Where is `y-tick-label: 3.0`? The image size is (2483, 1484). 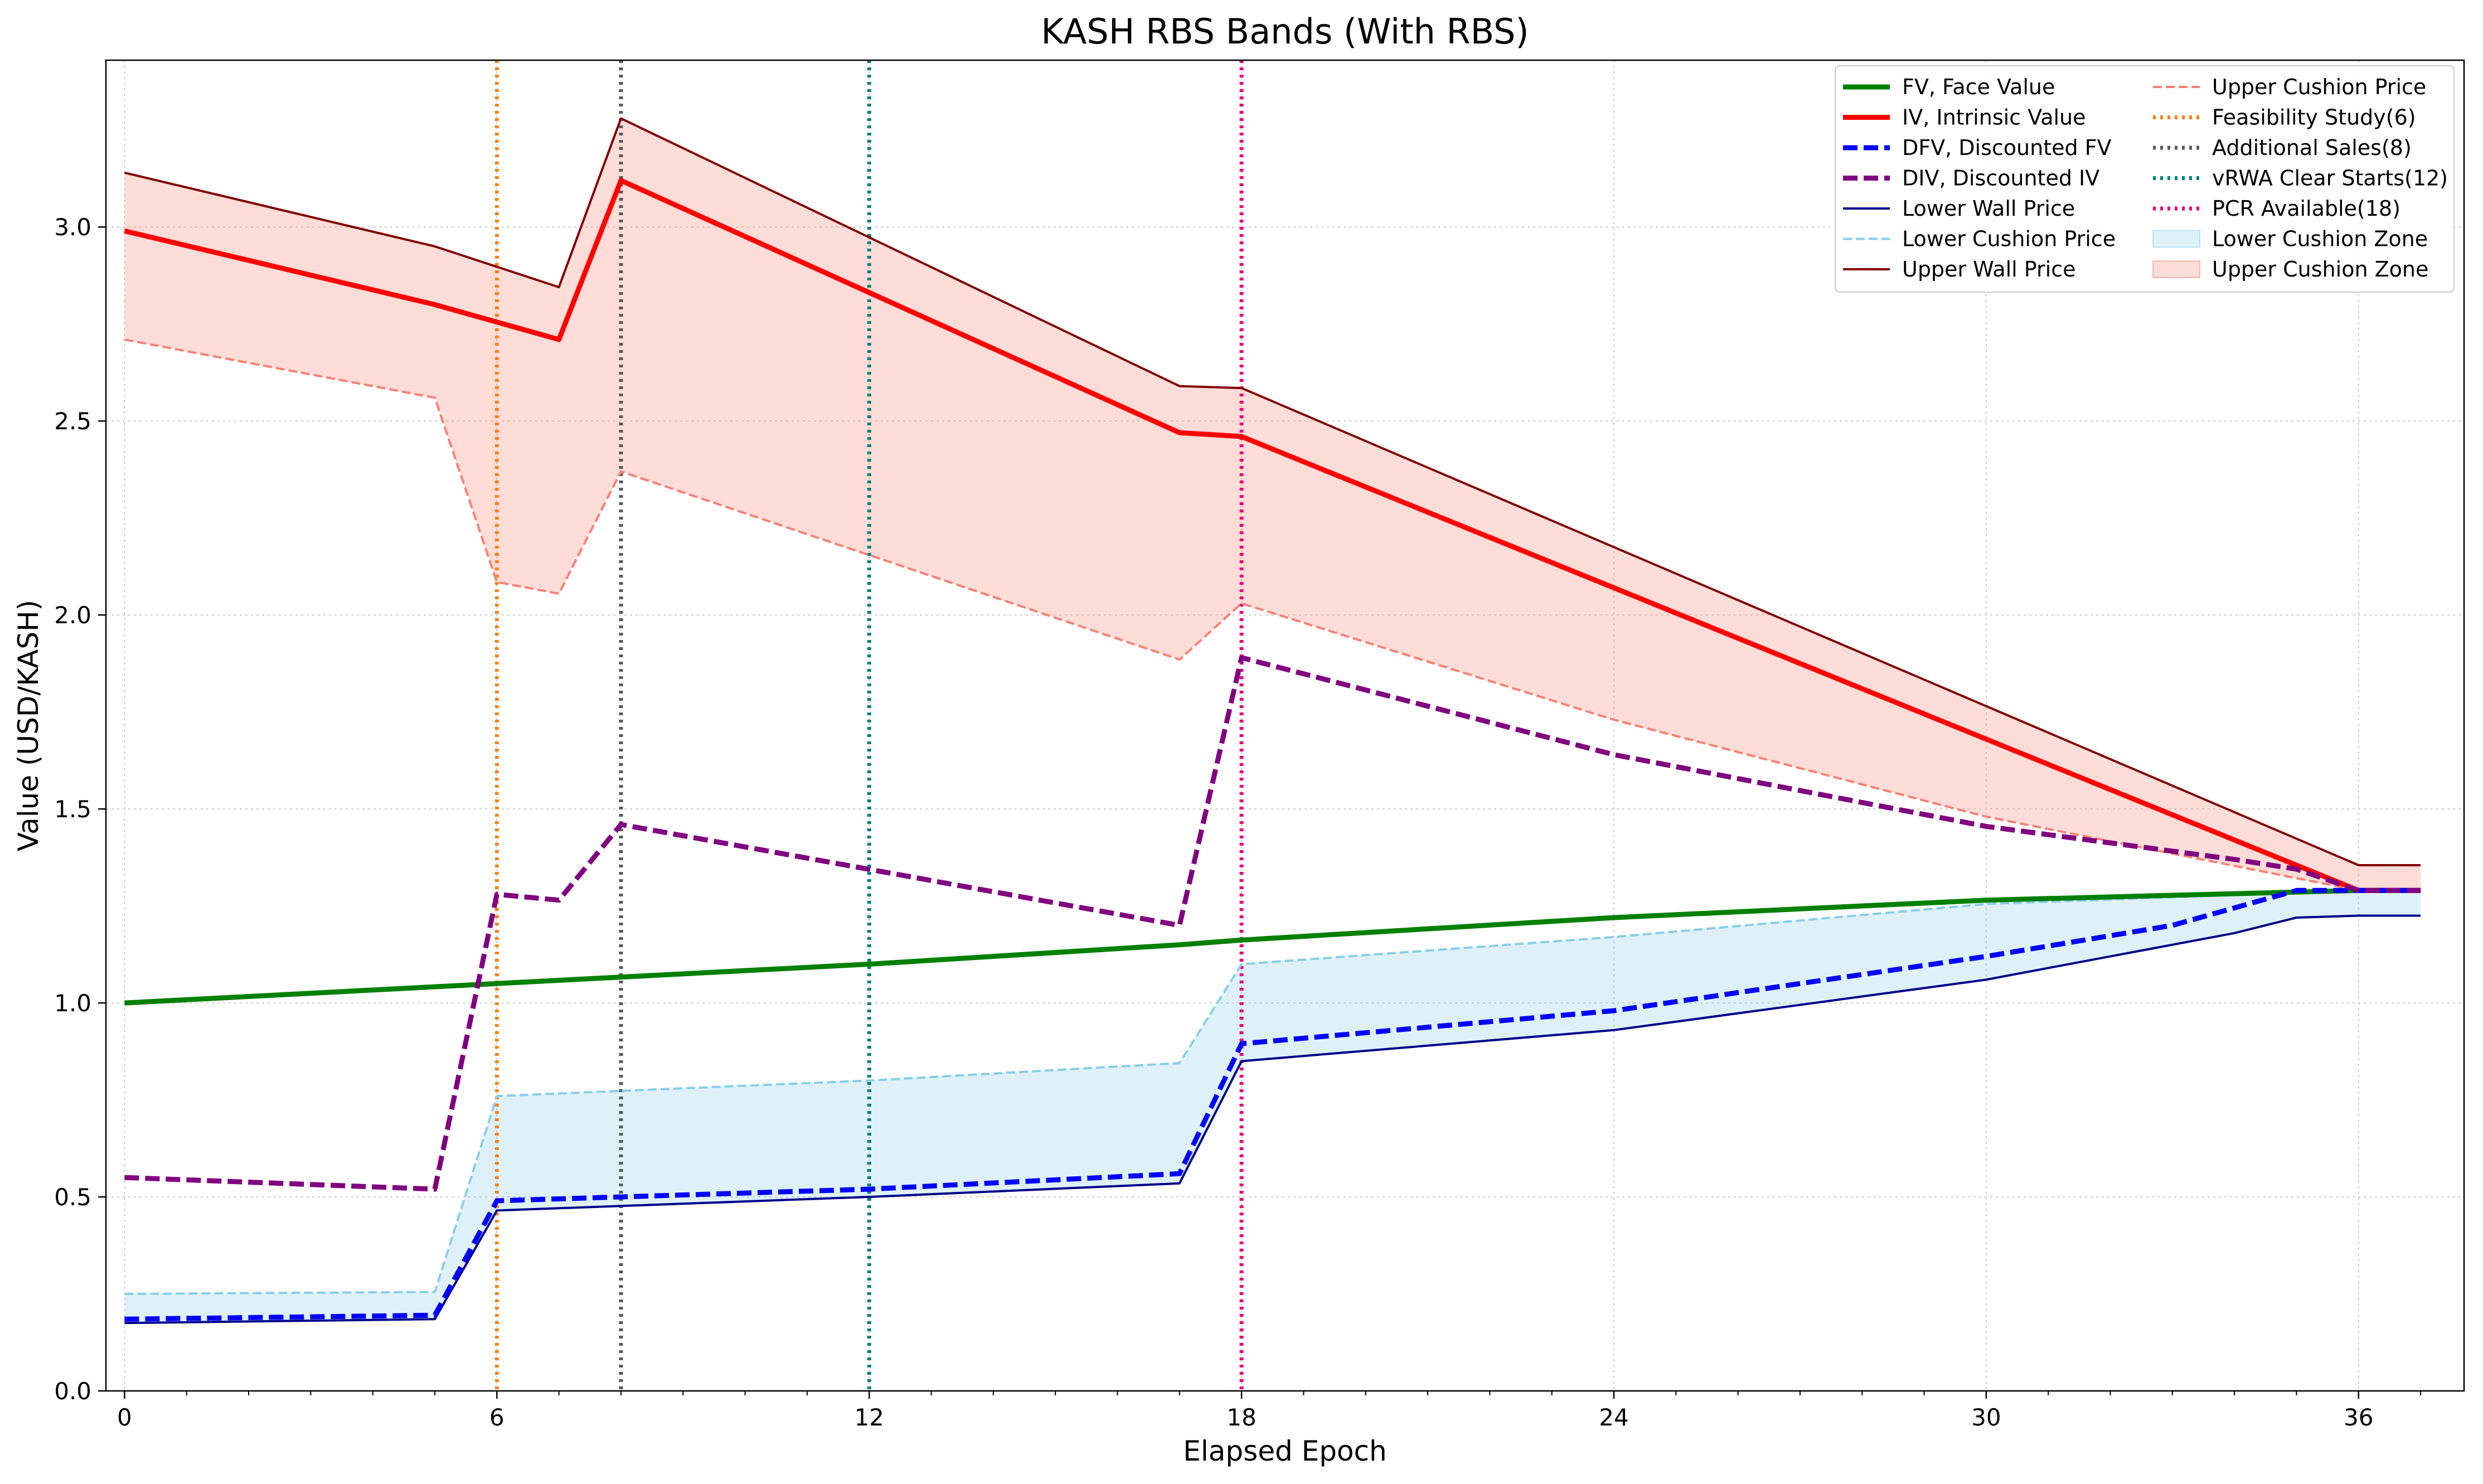 y-tick-label: 3.0 is located at coordinates (72, 227).